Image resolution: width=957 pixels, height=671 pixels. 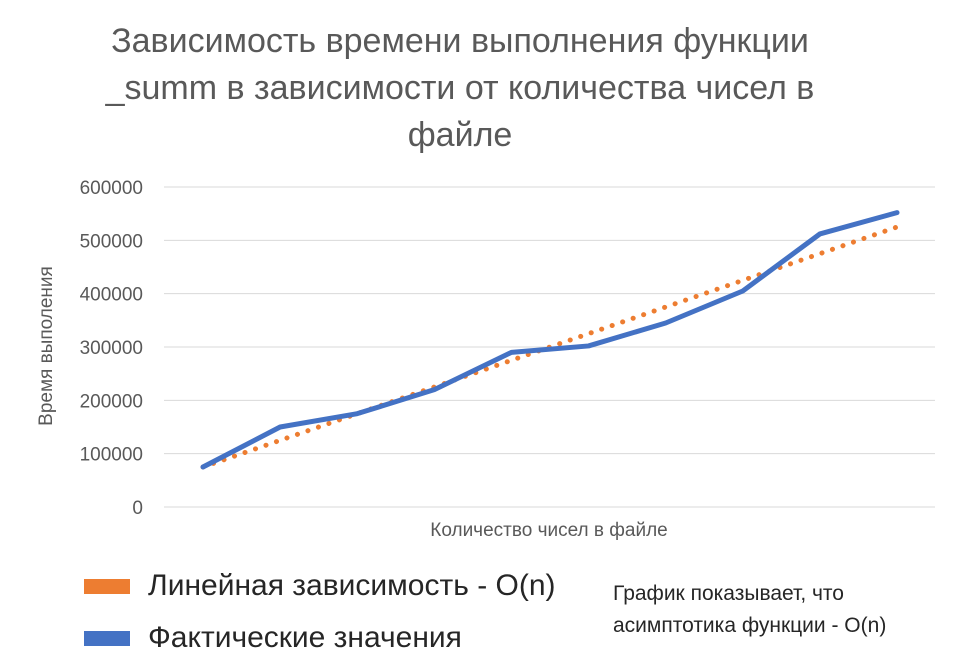 What do you see at coordinates (305, 637) in the screenshot?
I see `legend-label-actual: Фактические значения` at bounding box center [305, 637].